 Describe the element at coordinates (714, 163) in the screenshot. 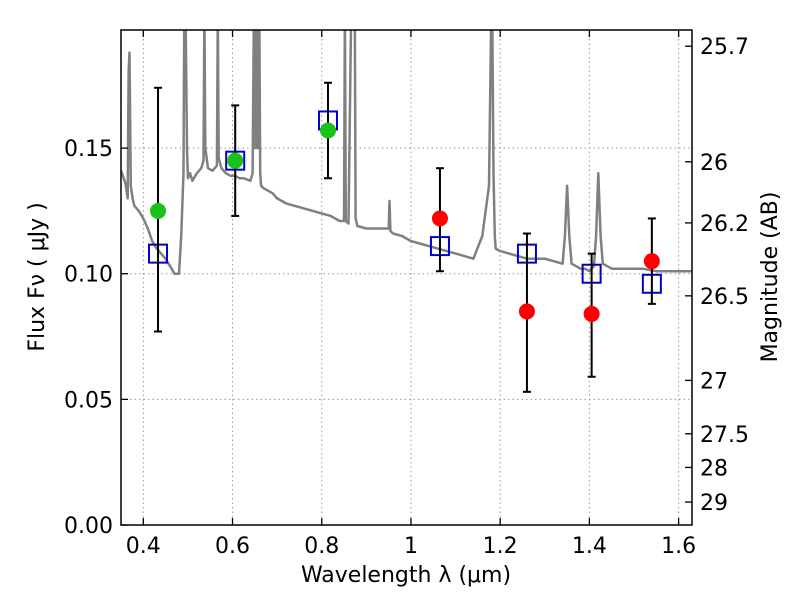

I see `y2-tick-label: 26` at that location.